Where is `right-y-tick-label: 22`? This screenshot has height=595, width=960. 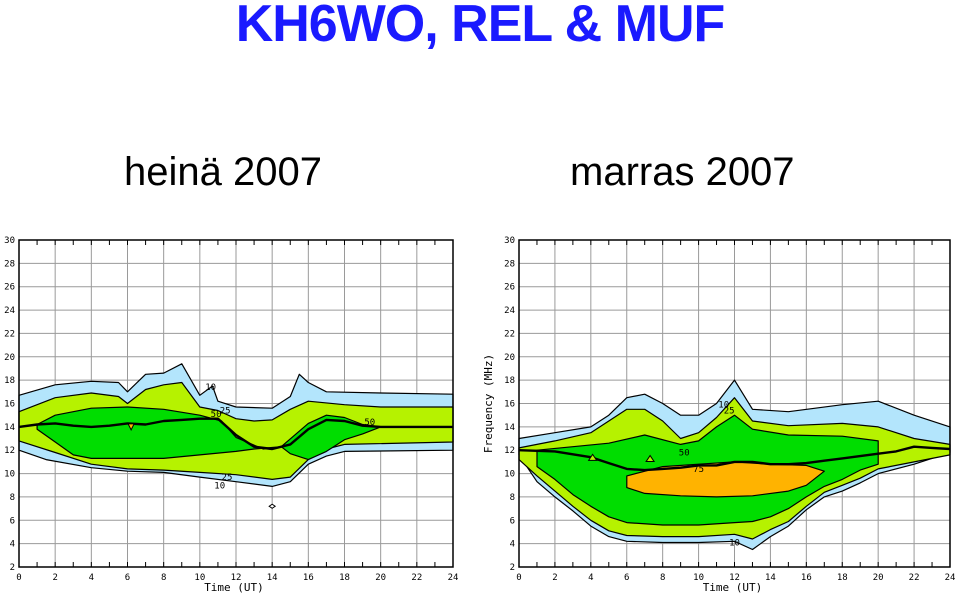 right-y-tick-label: 22 is located at coordinates (509, 334).